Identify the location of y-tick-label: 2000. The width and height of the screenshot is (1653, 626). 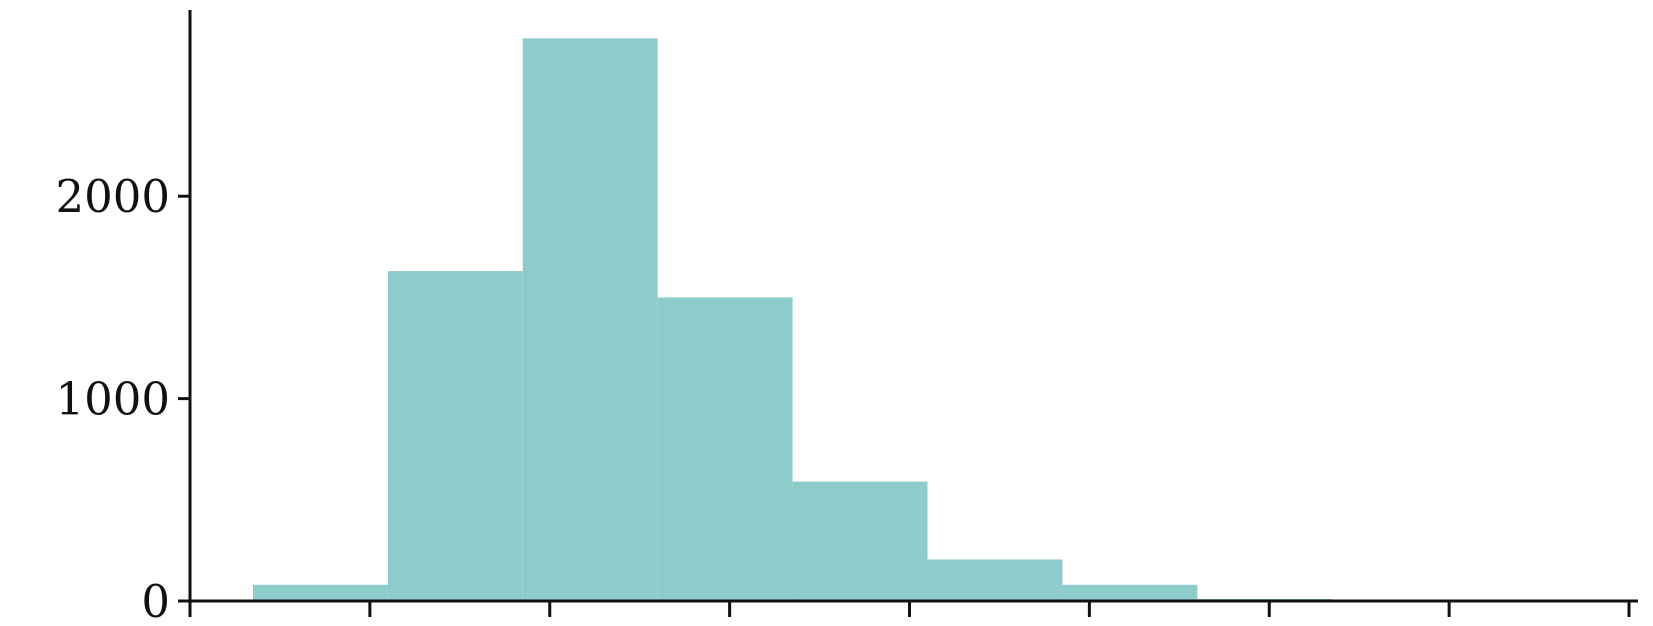
(112, 196).